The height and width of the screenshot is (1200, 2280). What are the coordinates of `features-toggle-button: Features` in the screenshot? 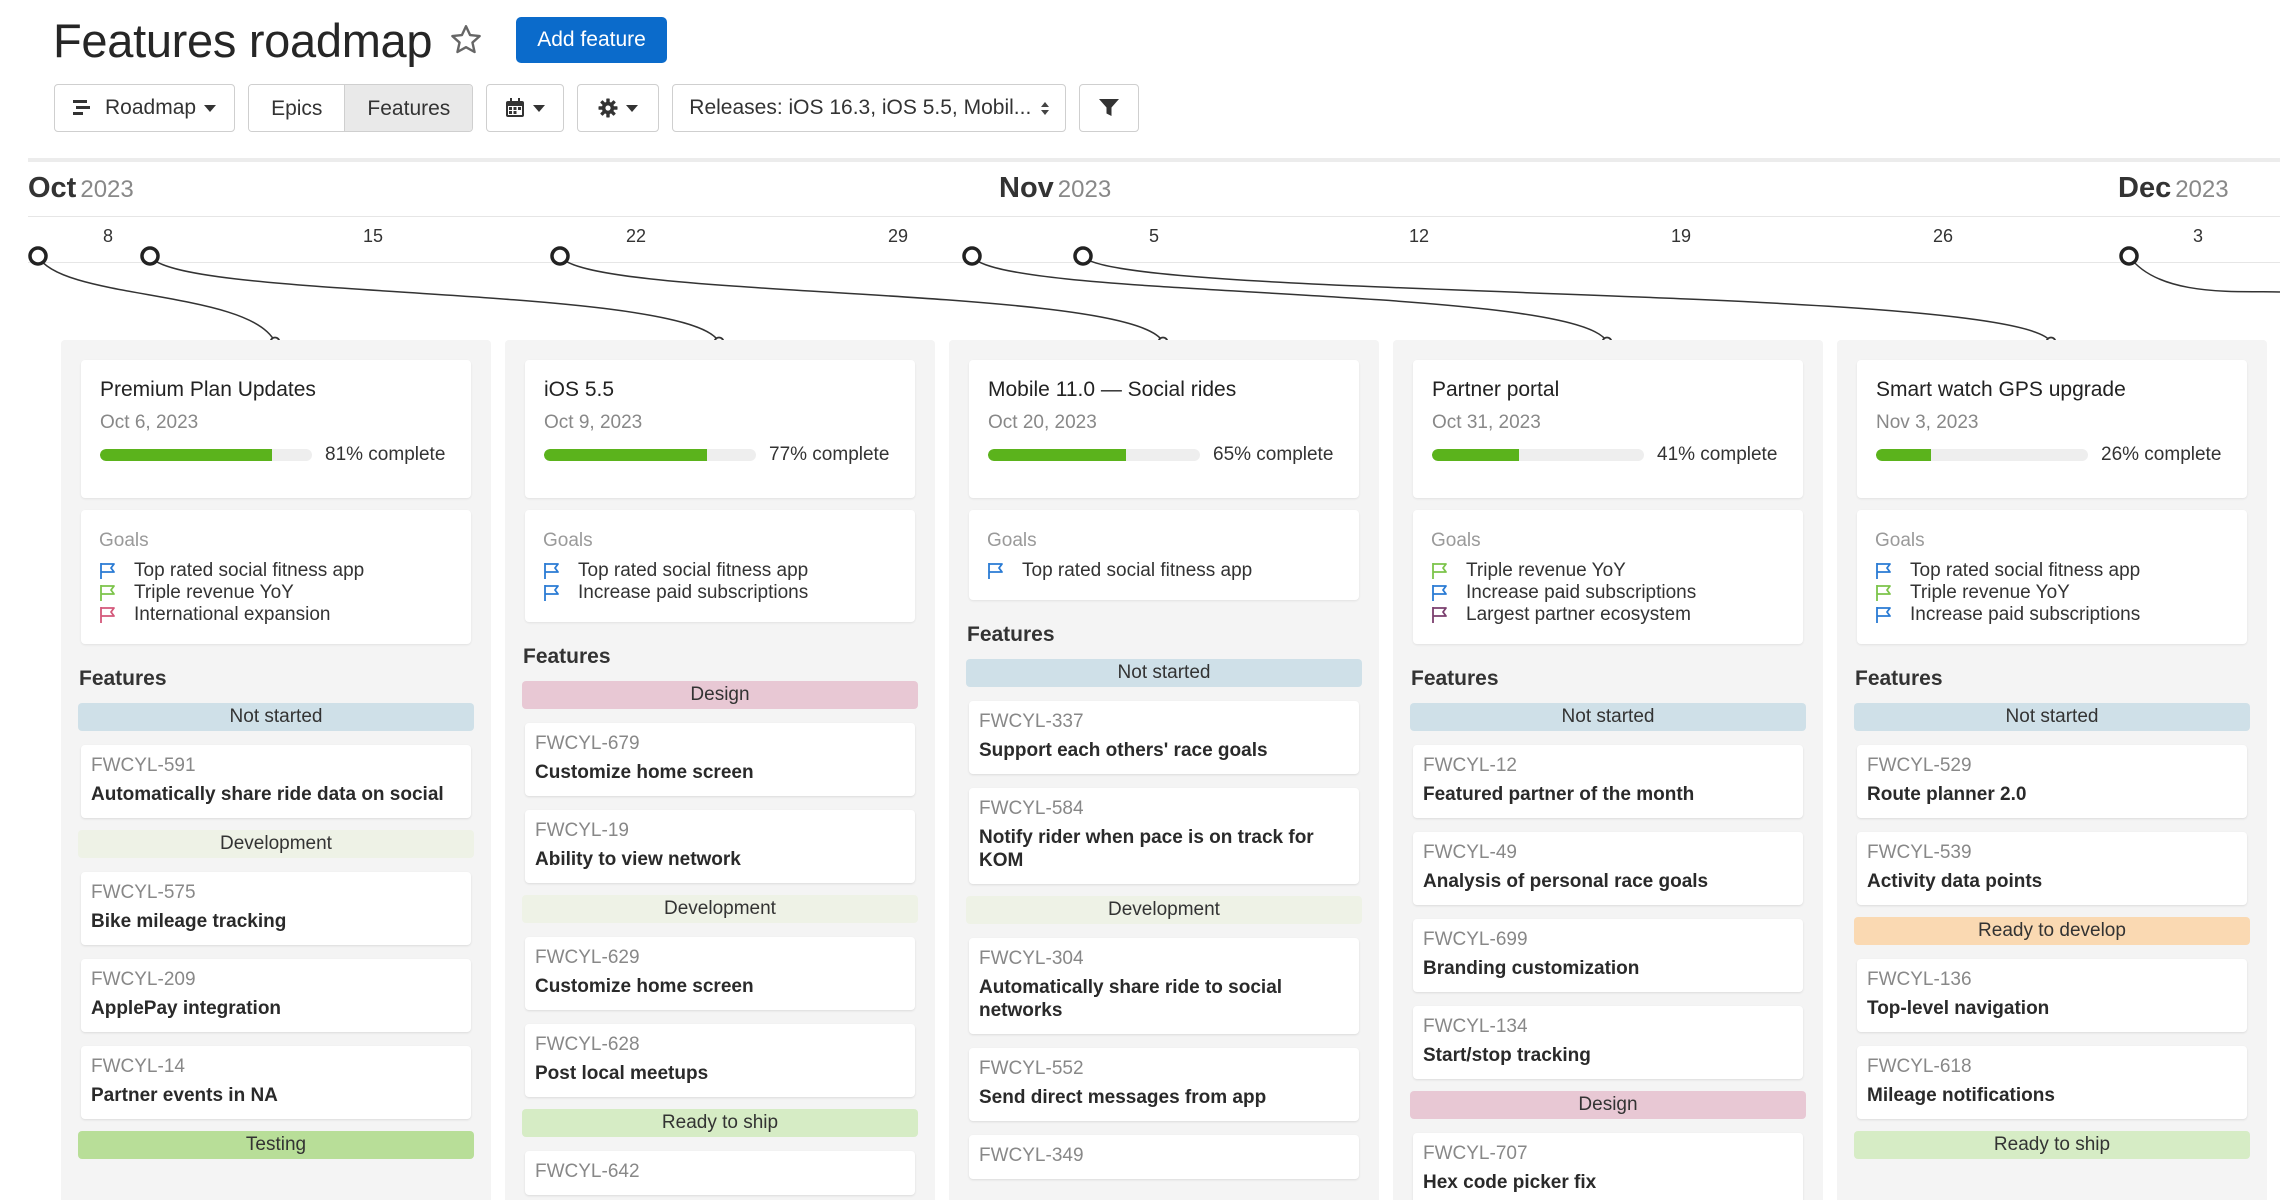 It's located at (408, 108).